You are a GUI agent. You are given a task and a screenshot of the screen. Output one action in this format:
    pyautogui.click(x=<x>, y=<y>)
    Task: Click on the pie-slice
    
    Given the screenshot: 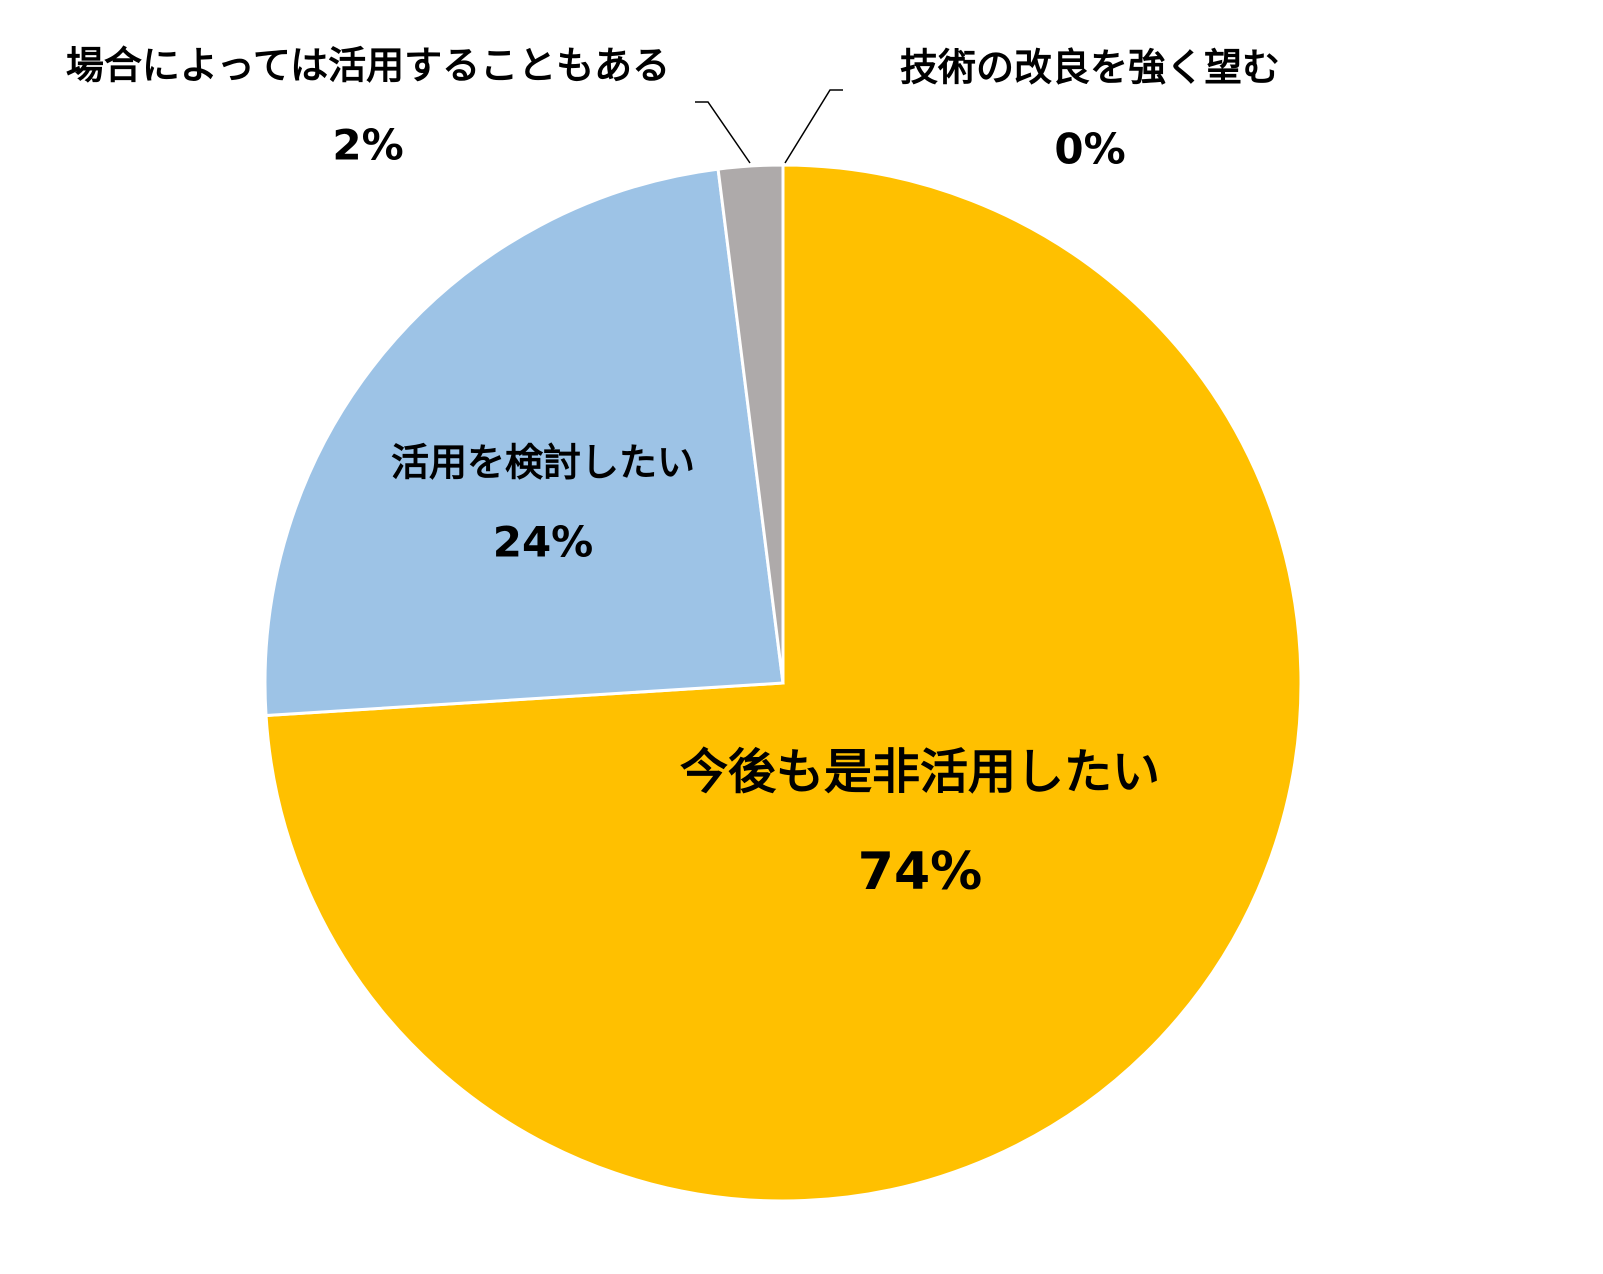 What is the action you would take?
    pyautogui.click(x=524, y=442)
    